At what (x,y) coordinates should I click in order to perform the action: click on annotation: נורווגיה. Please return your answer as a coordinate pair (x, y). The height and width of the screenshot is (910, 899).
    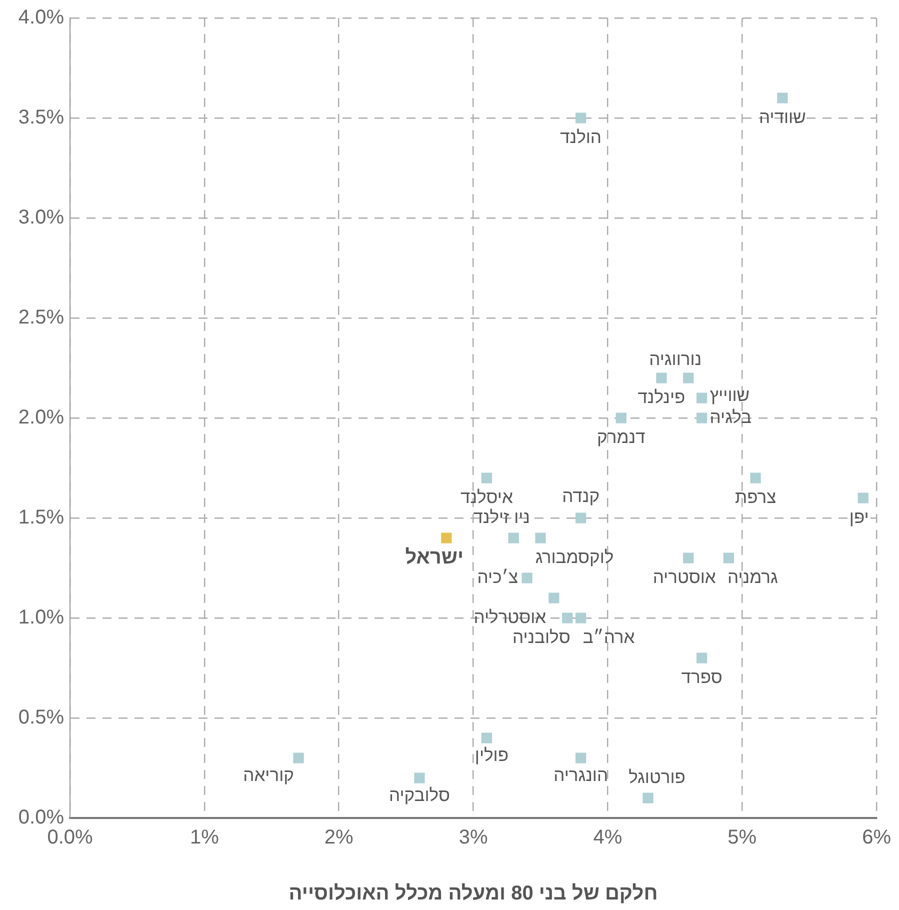
    Looking at the image, I should click on (675, 358).